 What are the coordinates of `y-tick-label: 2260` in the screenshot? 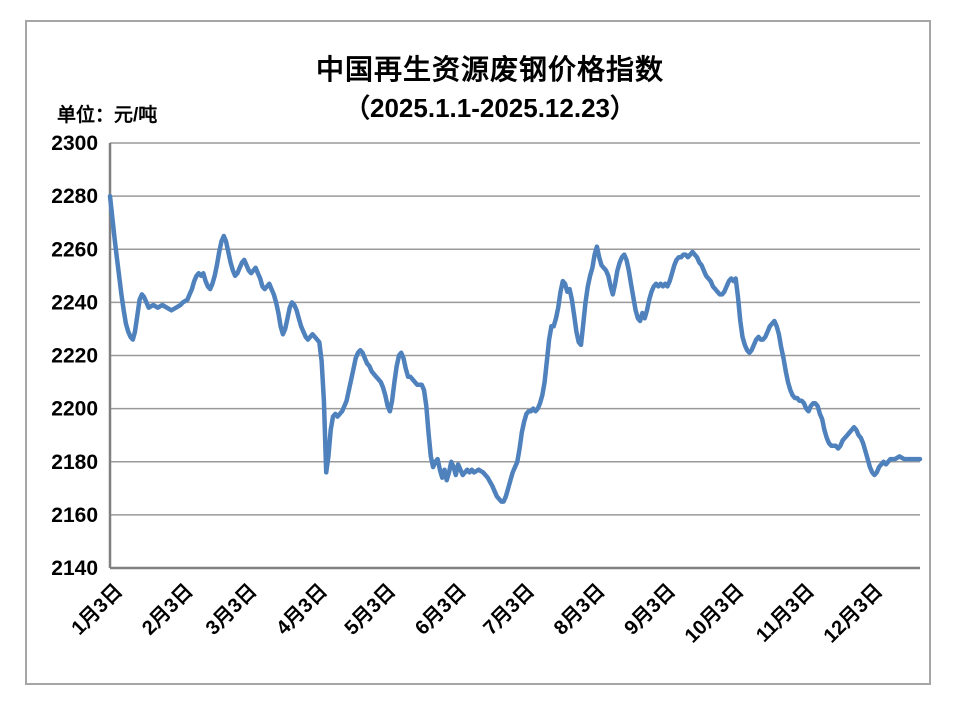 It's located at (74, 249).